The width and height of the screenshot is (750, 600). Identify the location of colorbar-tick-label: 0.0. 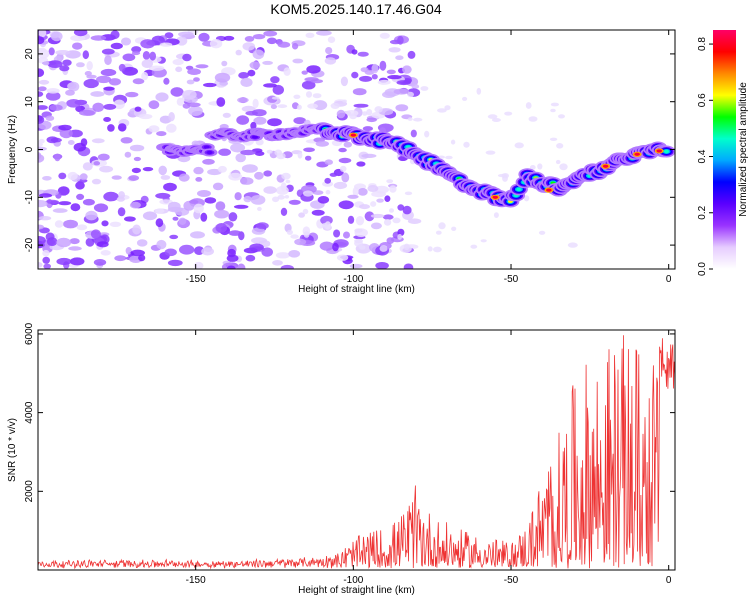
(702, 269).